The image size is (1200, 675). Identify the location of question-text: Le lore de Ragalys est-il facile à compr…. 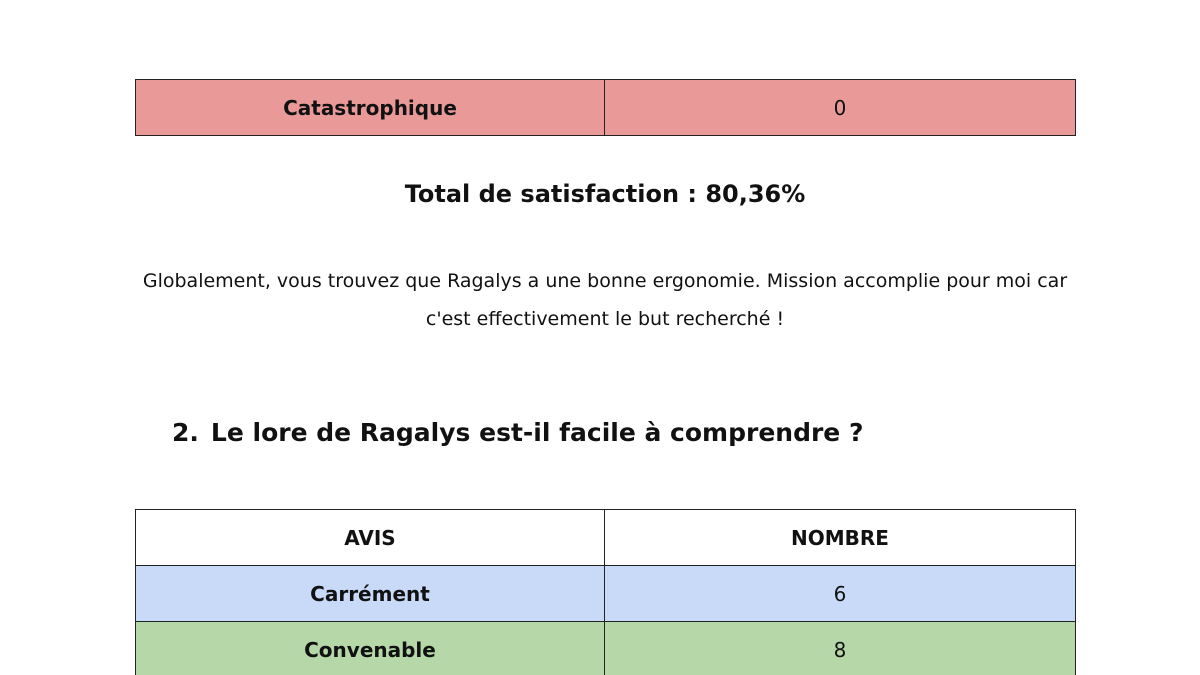
(537, 432).